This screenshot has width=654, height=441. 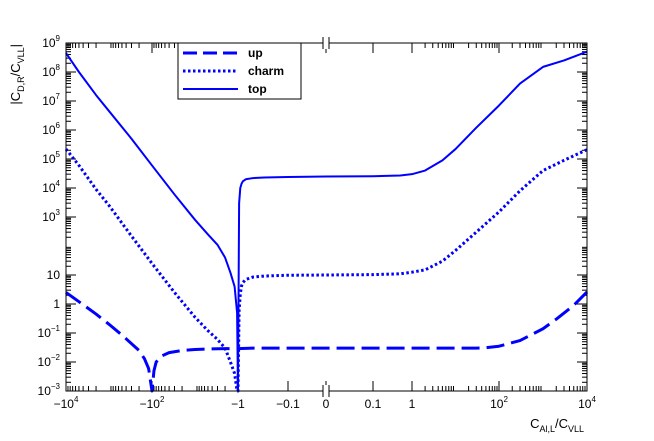 What do you see at coordinates (239, 71) in the screenshot?
I see `legend: up charm top` at bounding box center [239, 71].